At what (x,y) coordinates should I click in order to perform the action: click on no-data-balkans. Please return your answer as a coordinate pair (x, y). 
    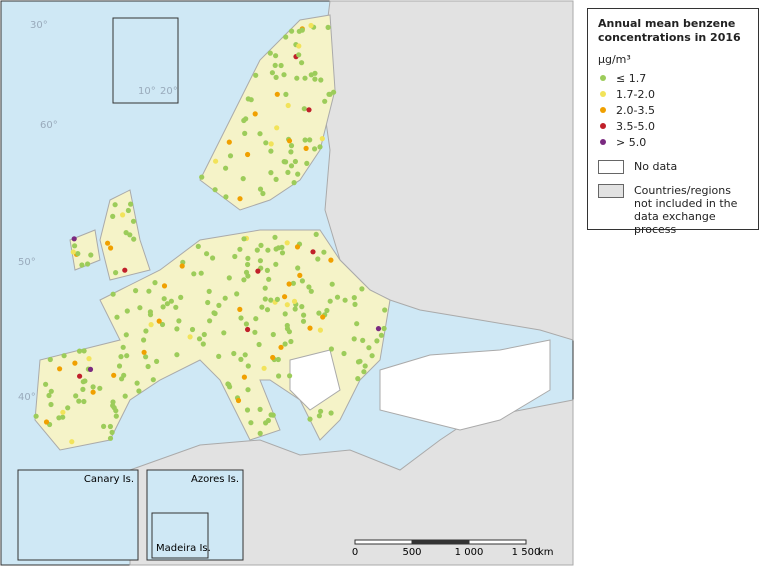
    Looking at the image, I should click on (315, 380).